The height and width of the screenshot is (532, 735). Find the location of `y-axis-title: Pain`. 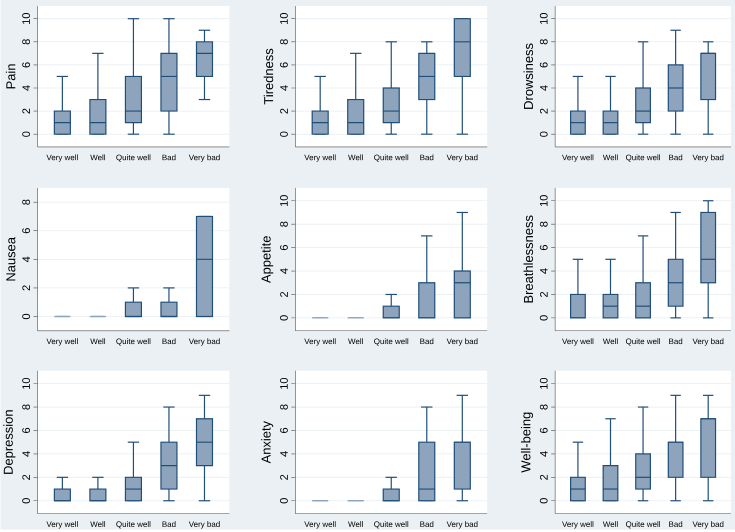

y-axis-title: Pain is located at coordinates (11, 76).